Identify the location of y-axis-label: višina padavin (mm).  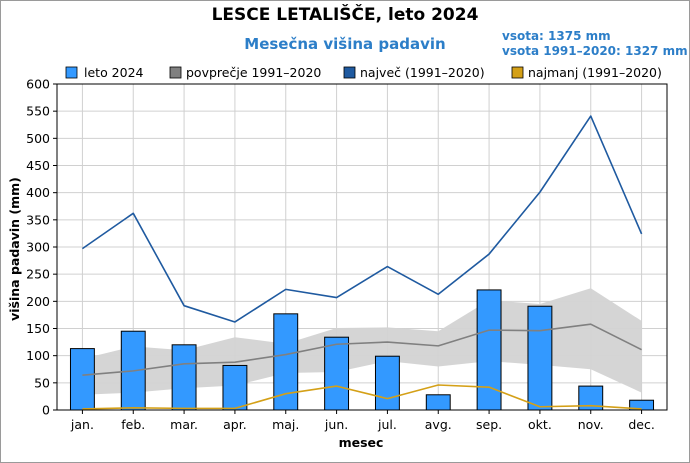
(14, 249).